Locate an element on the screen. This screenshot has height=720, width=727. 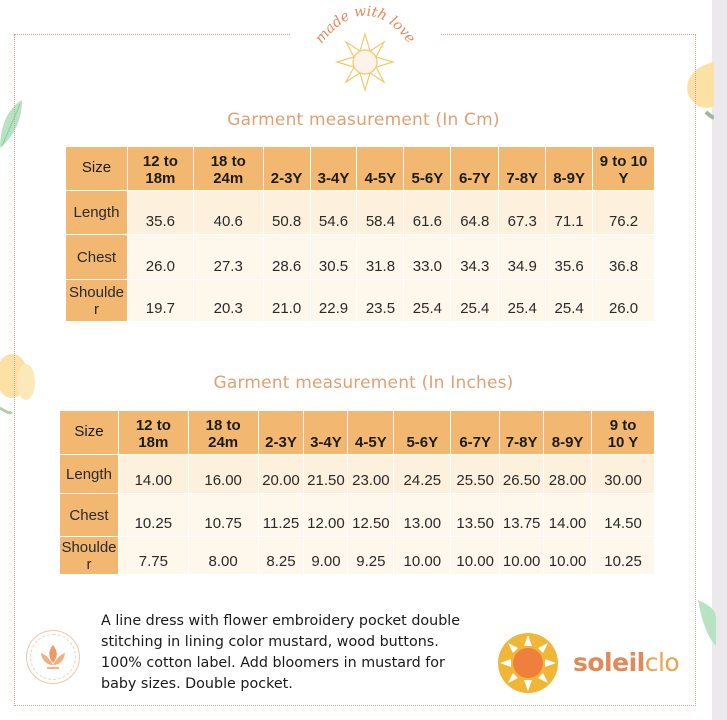
measurement-cell: 13.00 is located at coordinates (422, 515).